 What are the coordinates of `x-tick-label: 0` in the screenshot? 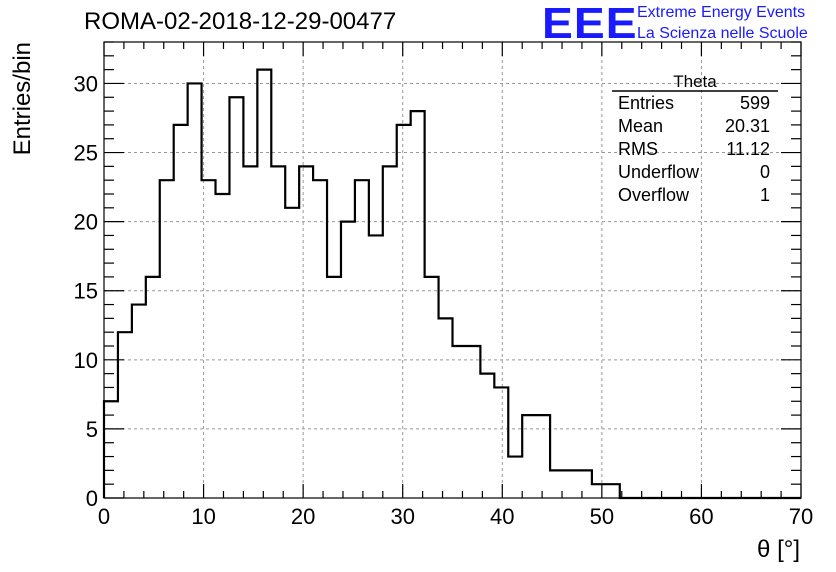 It's located at (104, 516).